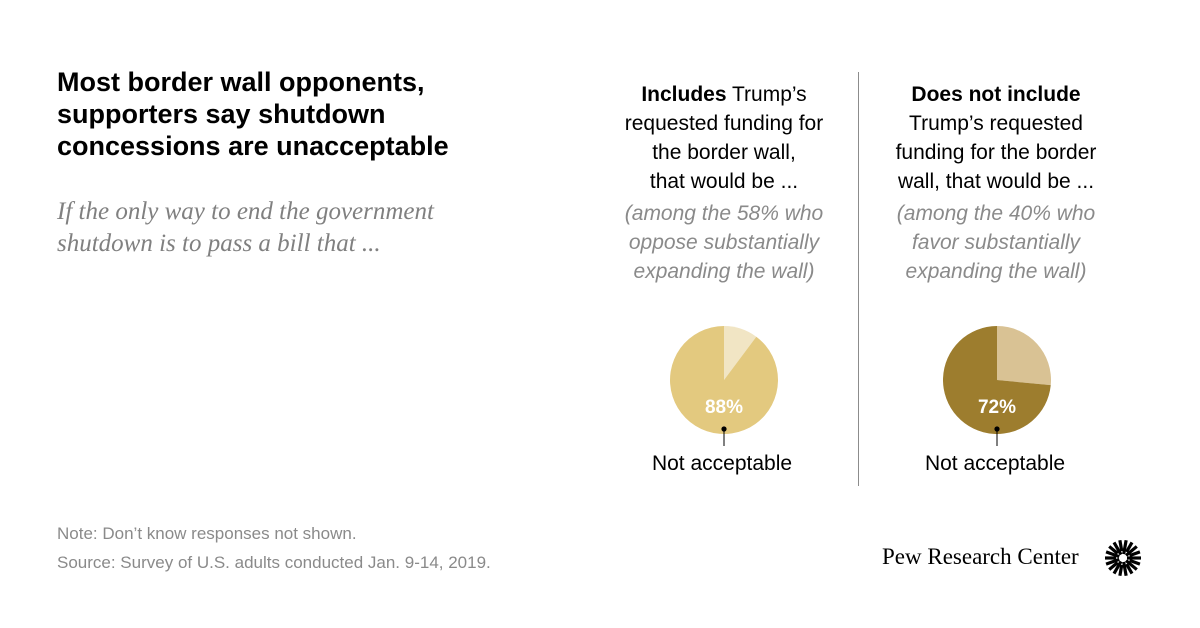 The height and width of the screenshot is (628, 1200). I want to click on column-divider, so click(858, 279).